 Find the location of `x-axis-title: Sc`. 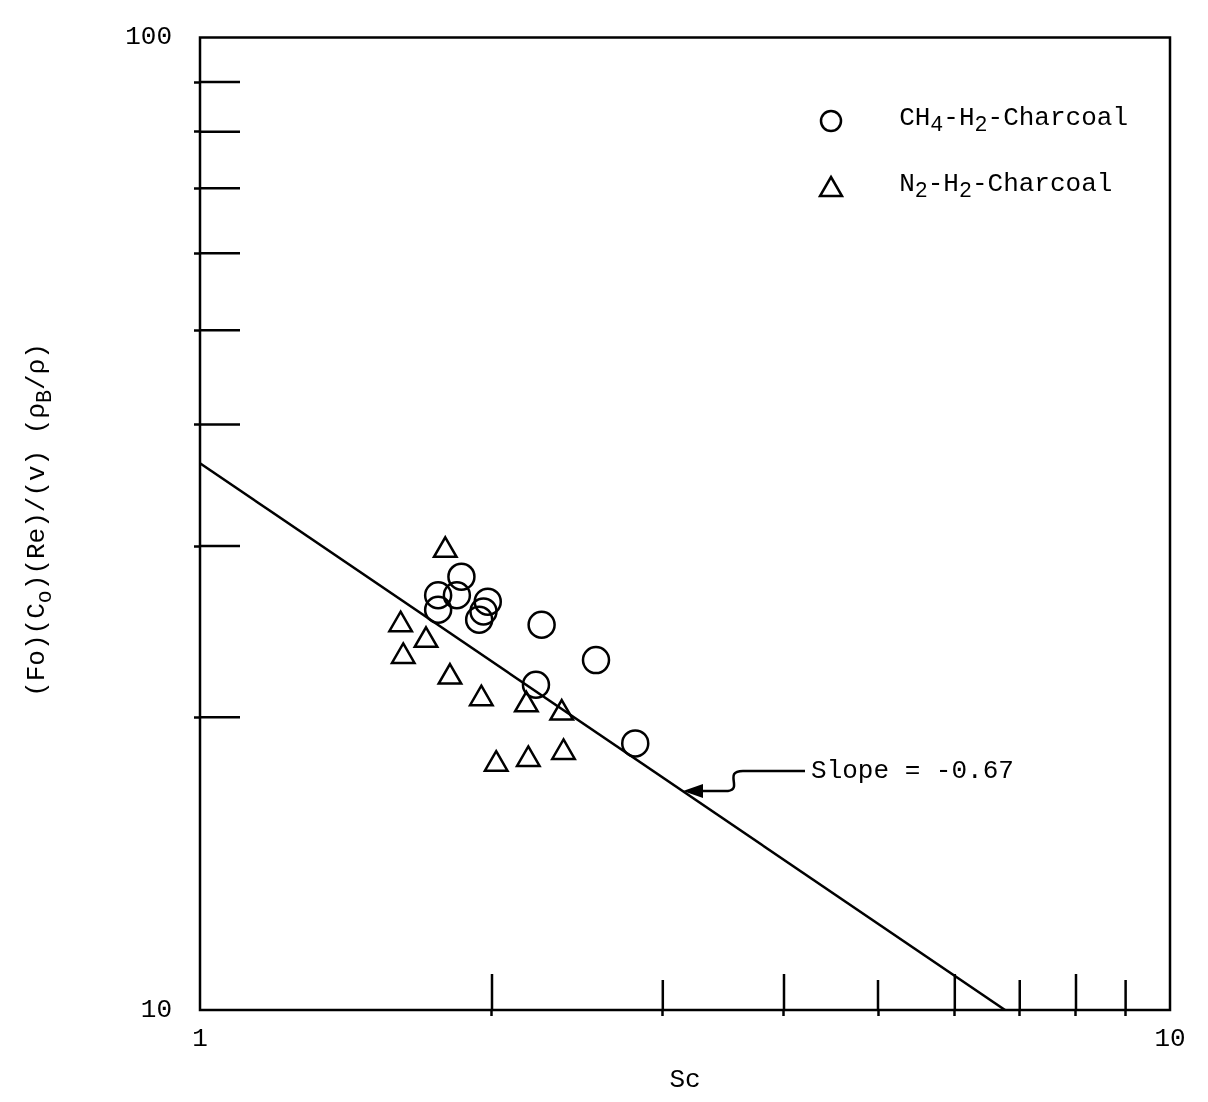

x-axis-title: Sc is located at coordinates (685, 1080).